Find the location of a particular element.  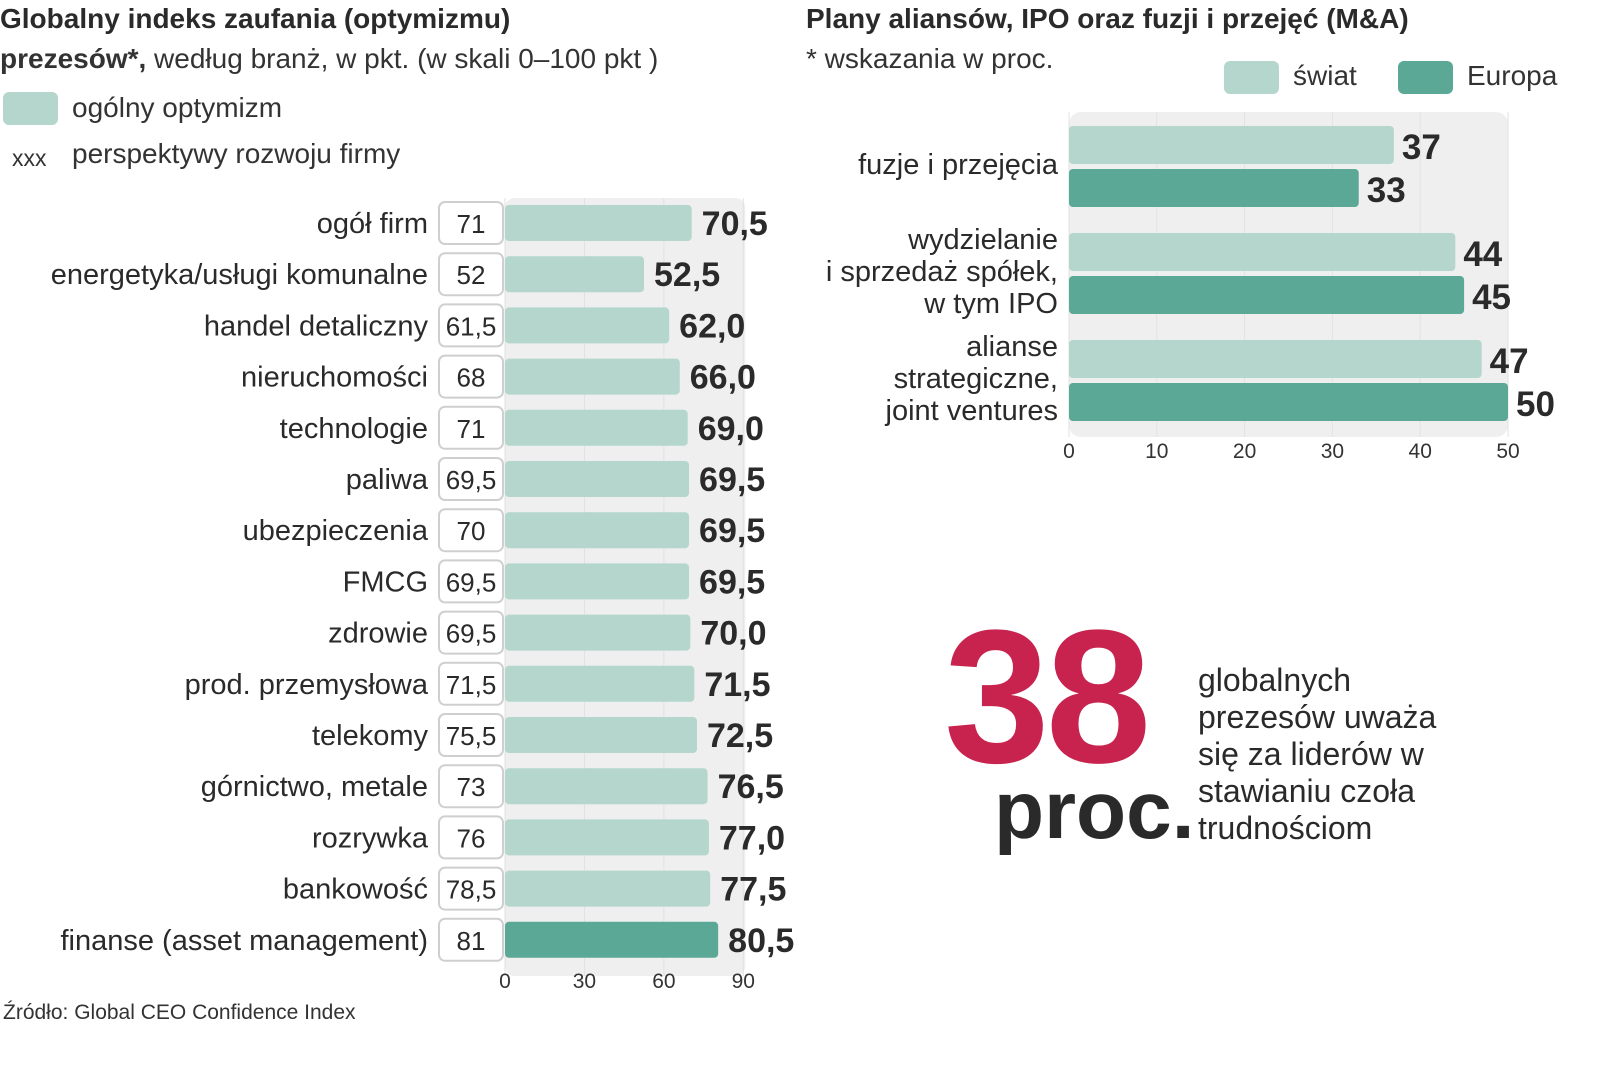

category-label: FMCG is located at coordinates (385, 582).